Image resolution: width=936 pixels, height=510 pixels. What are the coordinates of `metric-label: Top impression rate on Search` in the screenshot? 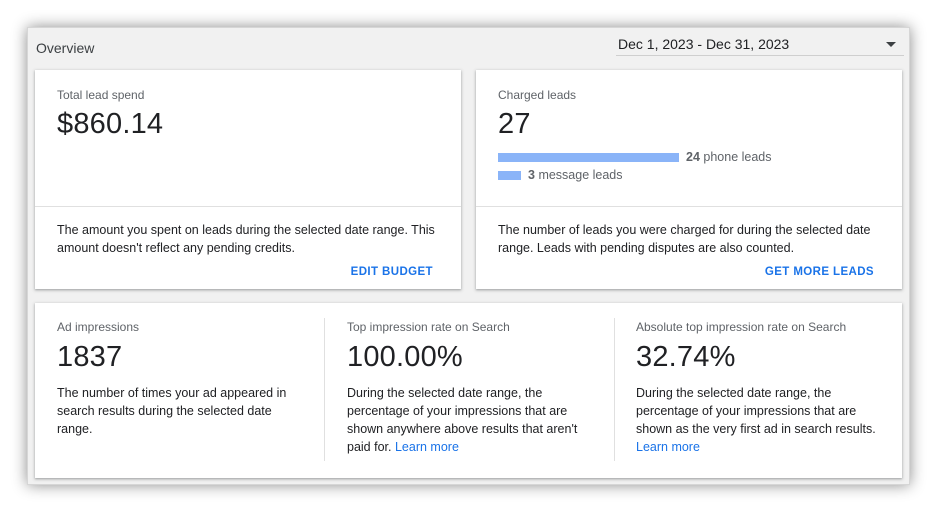 It's located at (428, 327).